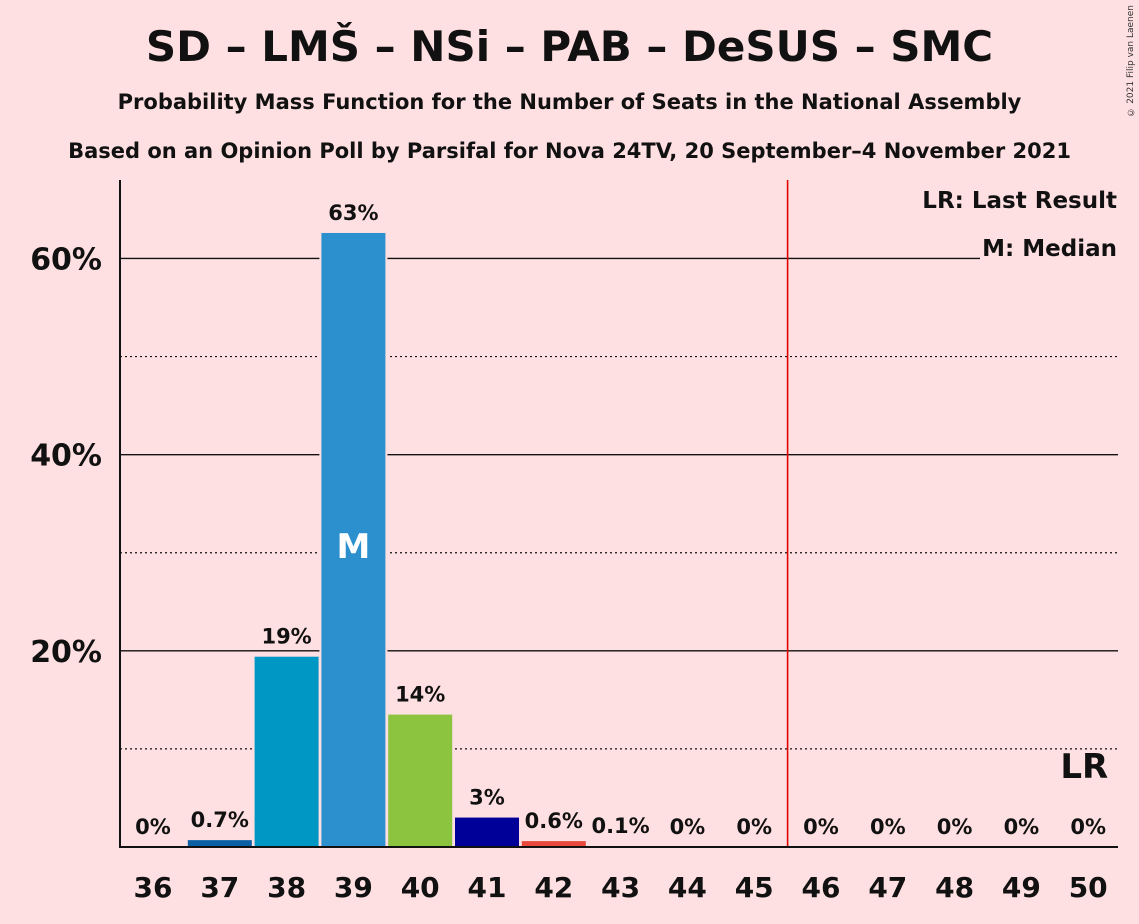 The height and width of the screenshot is (924, 1139). I want to click on data-label-49: 0%, so click(1022, 827).